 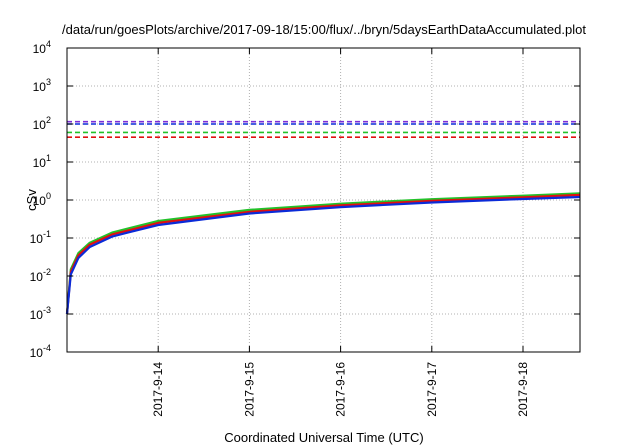 What do you see at coordinates (47, 310) in the screenshot?
I see `y-tick-exponent: -3` at bounding box center [47, 310].